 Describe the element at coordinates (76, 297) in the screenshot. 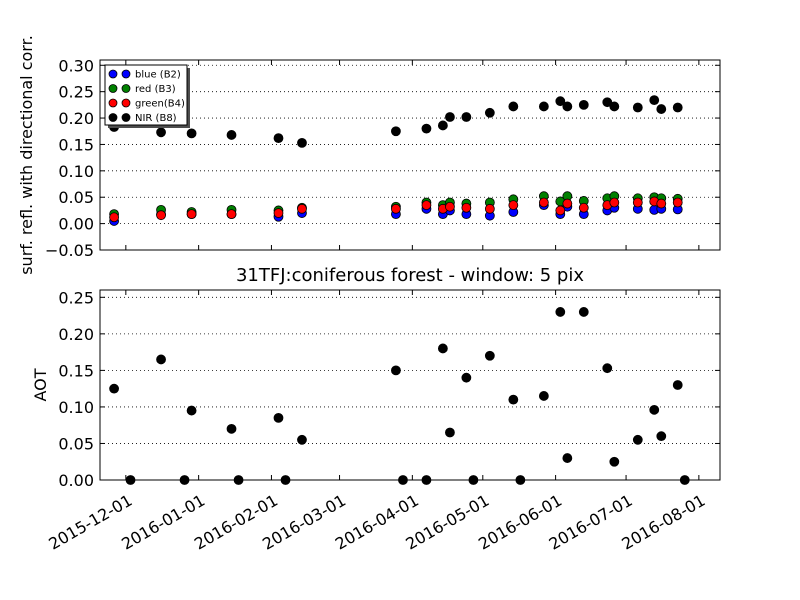

I see `aot-y-tick-label: 0.25` at that location.